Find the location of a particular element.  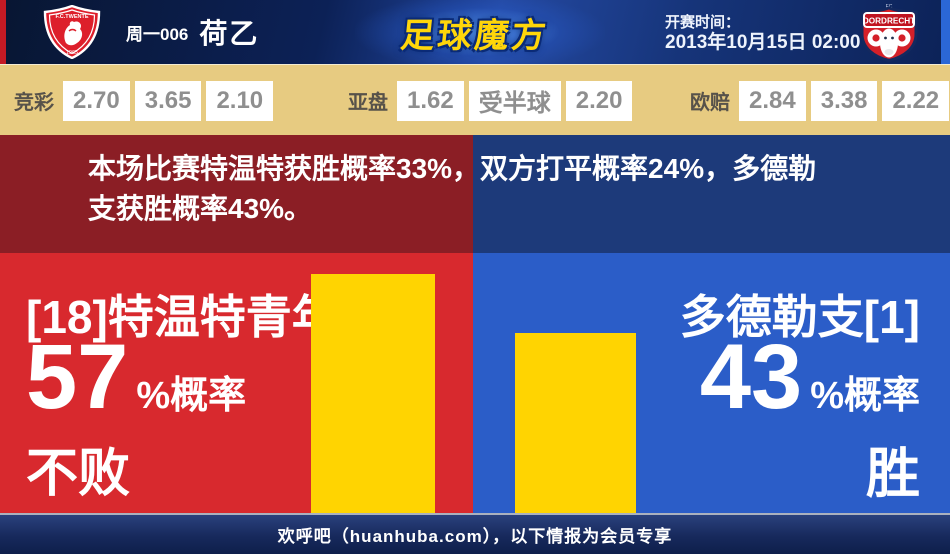

odds-group-jingcai: 竞彩 2.70 3.65 2.10 is located at coordinates (144, 100).